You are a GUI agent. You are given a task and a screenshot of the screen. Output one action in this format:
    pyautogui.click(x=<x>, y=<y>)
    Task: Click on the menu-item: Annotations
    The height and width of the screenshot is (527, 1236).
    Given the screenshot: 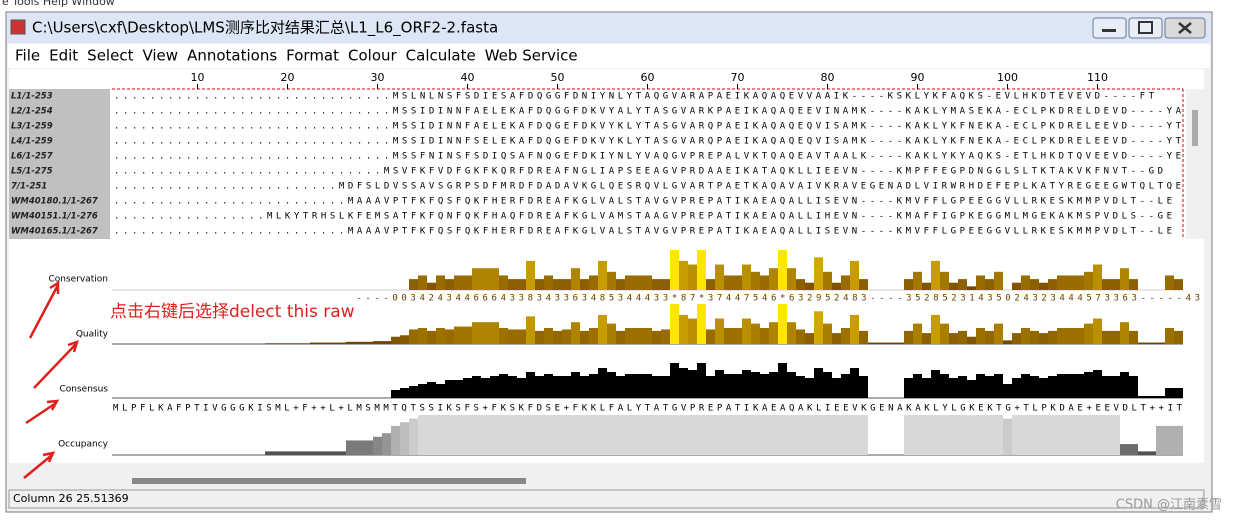 What is the action you would take?
    pyautogui.click(x=232, y=56)
    